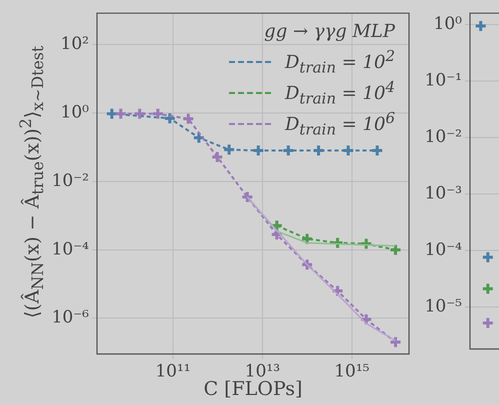 The image size is (499, 405). Describe the element at coordinates (329, 31) in the screenshot. I see `legend-title: gg → γγg MLP` at that location.